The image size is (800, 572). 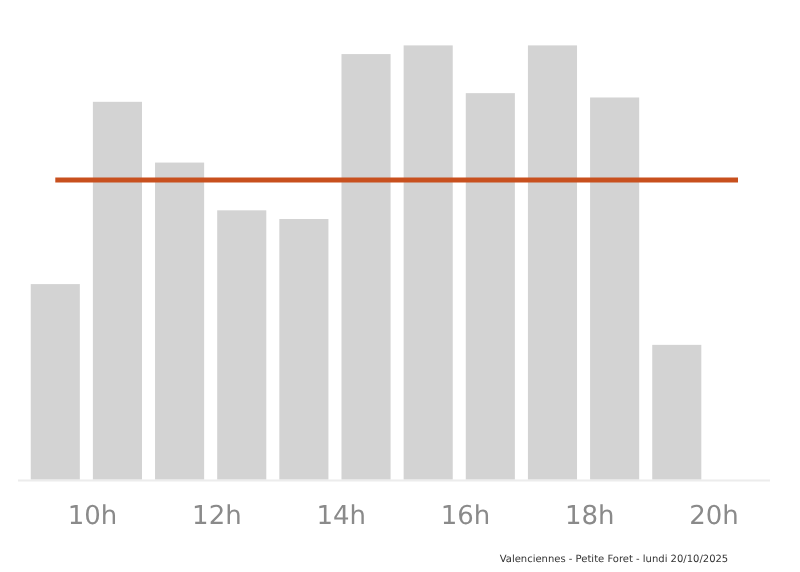 What do you see at coordinates (341, 517) in the screenshot?
I see `x-tick-label: 14h` at bounding box center [341, 517].